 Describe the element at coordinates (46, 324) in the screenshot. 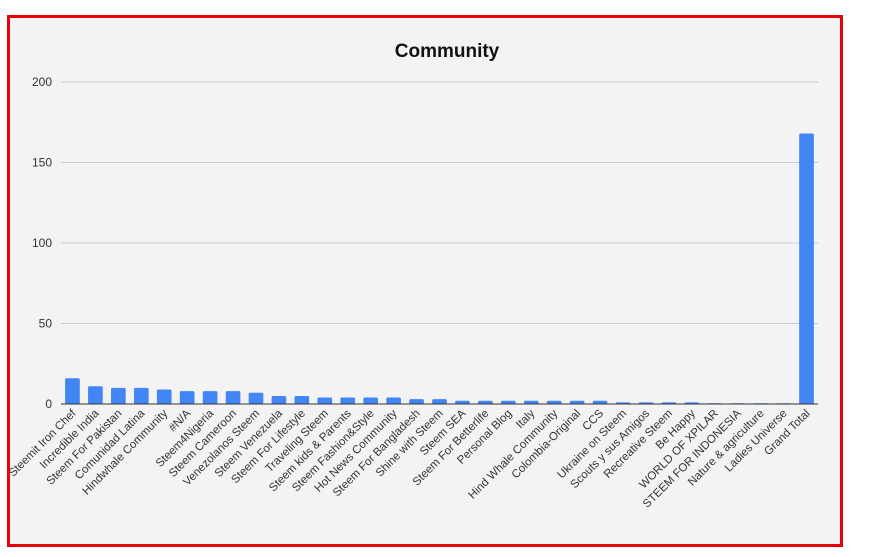

I see `y-tick-label: 50` at that location.